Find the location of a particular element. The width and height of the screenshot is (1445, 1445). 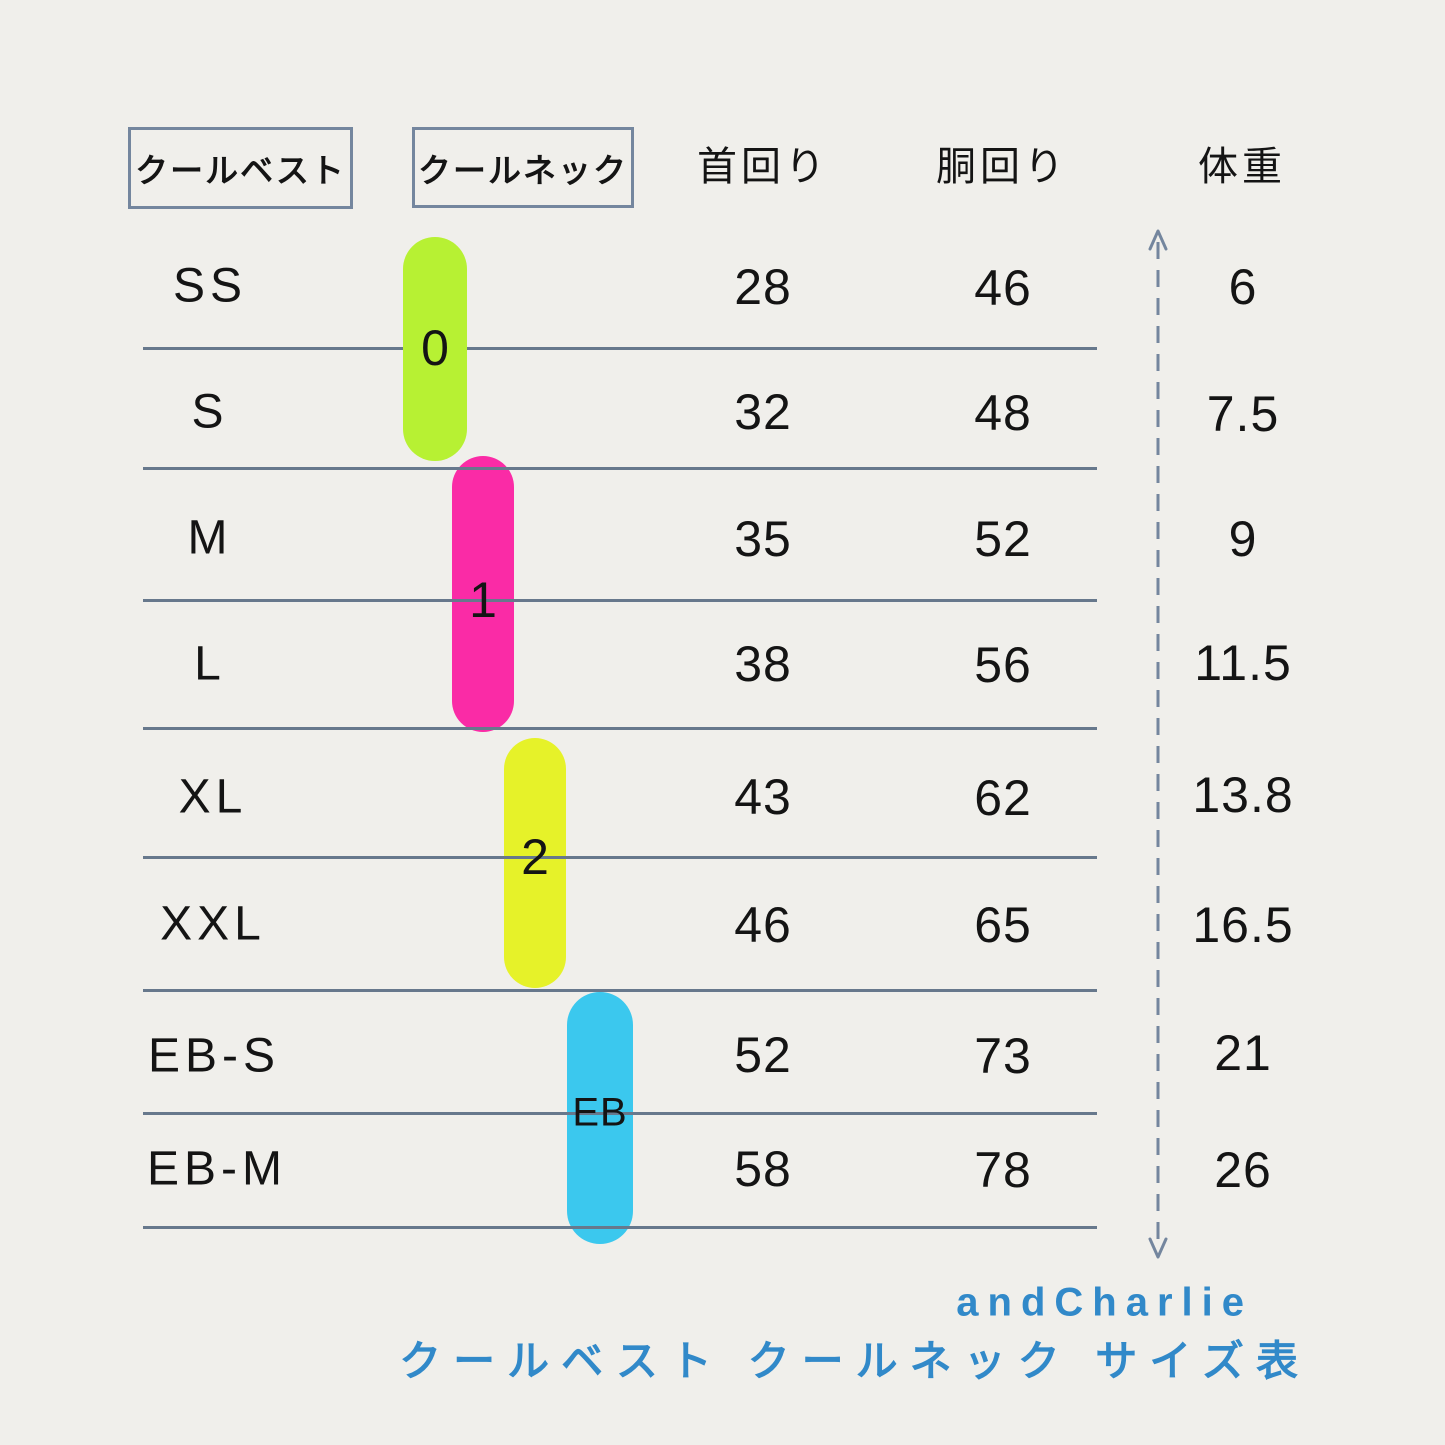

group-label-eb: EB is located at coordinates (600, 1112).